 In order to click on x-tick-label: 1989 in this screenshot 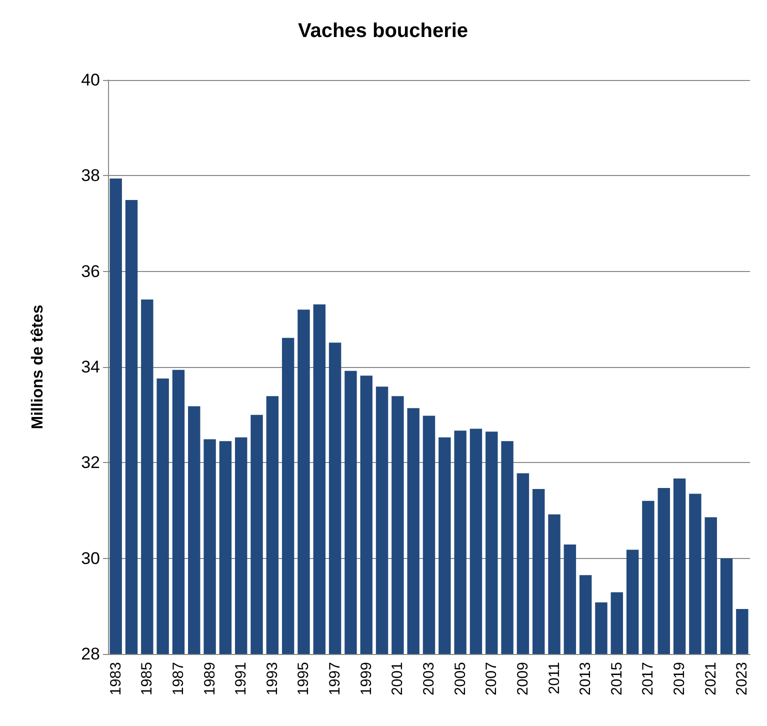, I will do `click(209, 679)`.